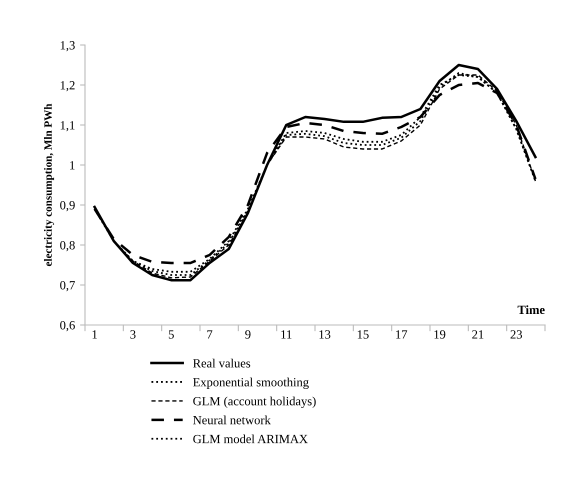 The height and width of the screenshot is (479, 561). Describe the element at coordinates (232, 420) in the screenshot. I see `legend-label: Neural network` at that location.